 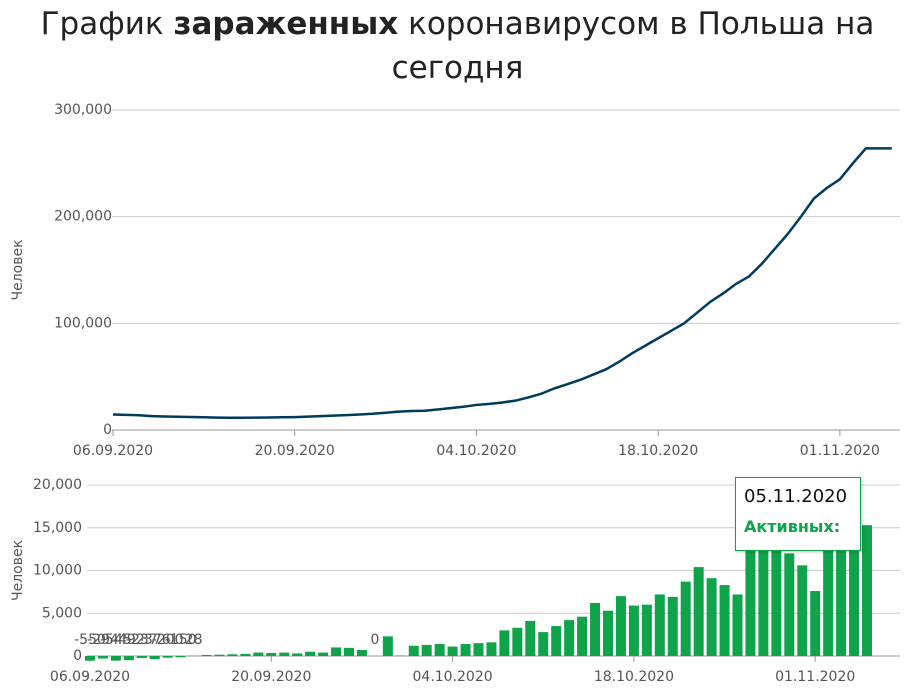 I want to click on y-tick-label: 200,000, so click(x=83, y=217).